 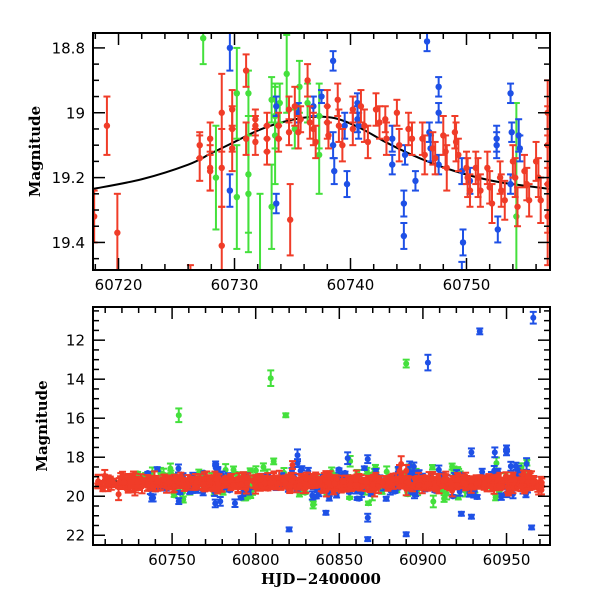 I want to click on x-tick-label: 60730, so click(x=235, y=285).